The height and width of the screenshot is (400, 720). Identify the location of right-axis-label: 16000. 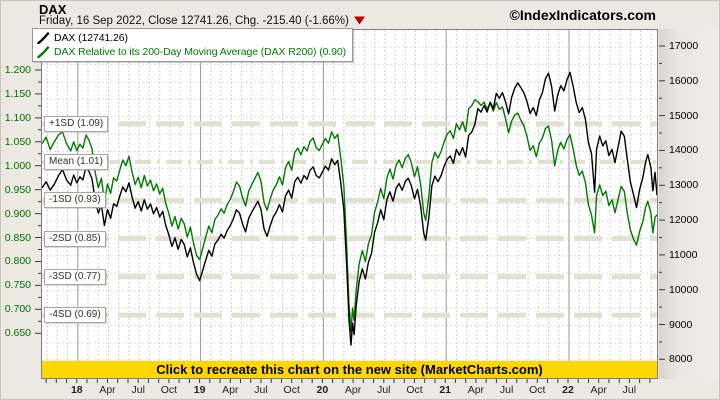
(684, 80).